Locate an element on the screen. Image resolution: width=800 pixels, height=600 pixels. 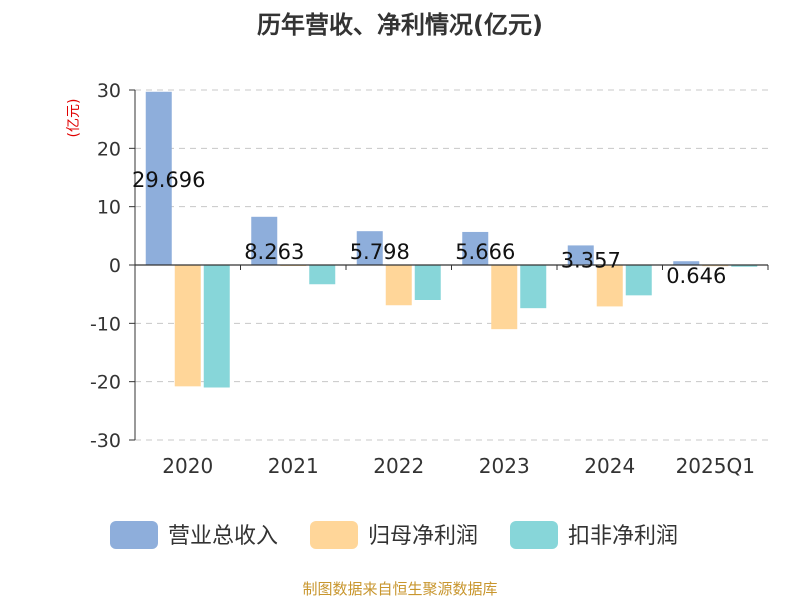
data-label: 3.357 is located at coordinates (591, 260).